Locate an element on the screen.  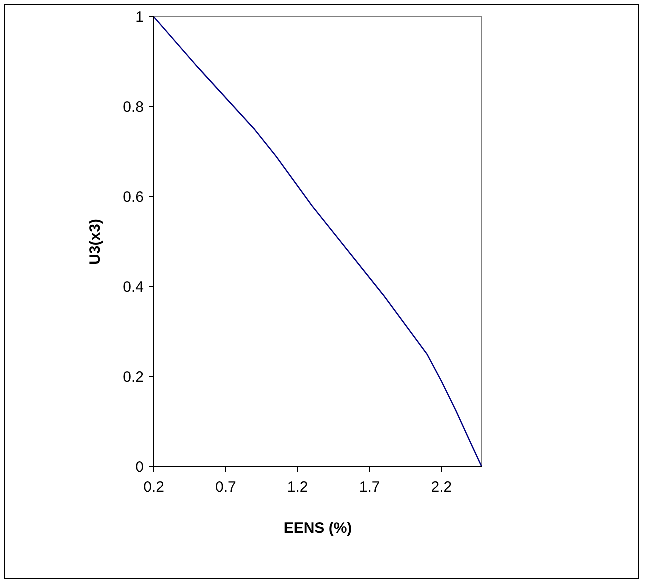
x-tick-label: 1.7 is located at coordinates (369, 487).